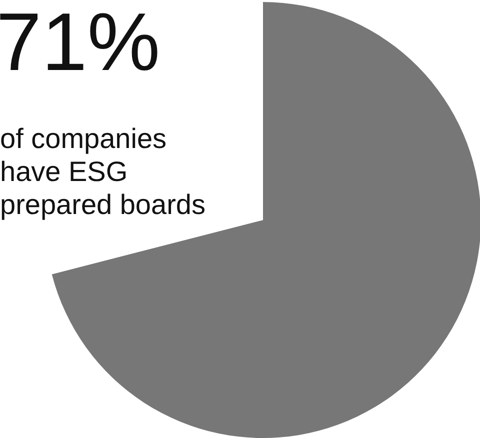  I want to click on text: of companies have ESG prepared boards, so click(103, 171).